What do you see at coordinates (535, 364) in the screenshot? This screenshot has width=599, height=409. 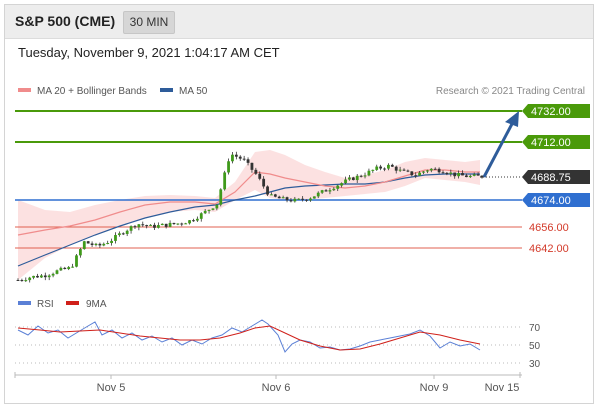 I see `rsi-level-30: 30` at bounding box center [535, 364].